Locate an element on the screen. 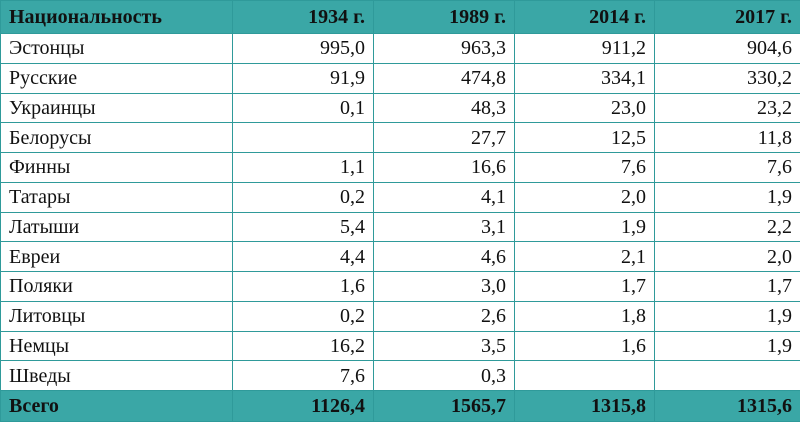  total-row: Всего 1126,4 1565,7 1315,8 1315,6 is located at coordinates (400, 406).